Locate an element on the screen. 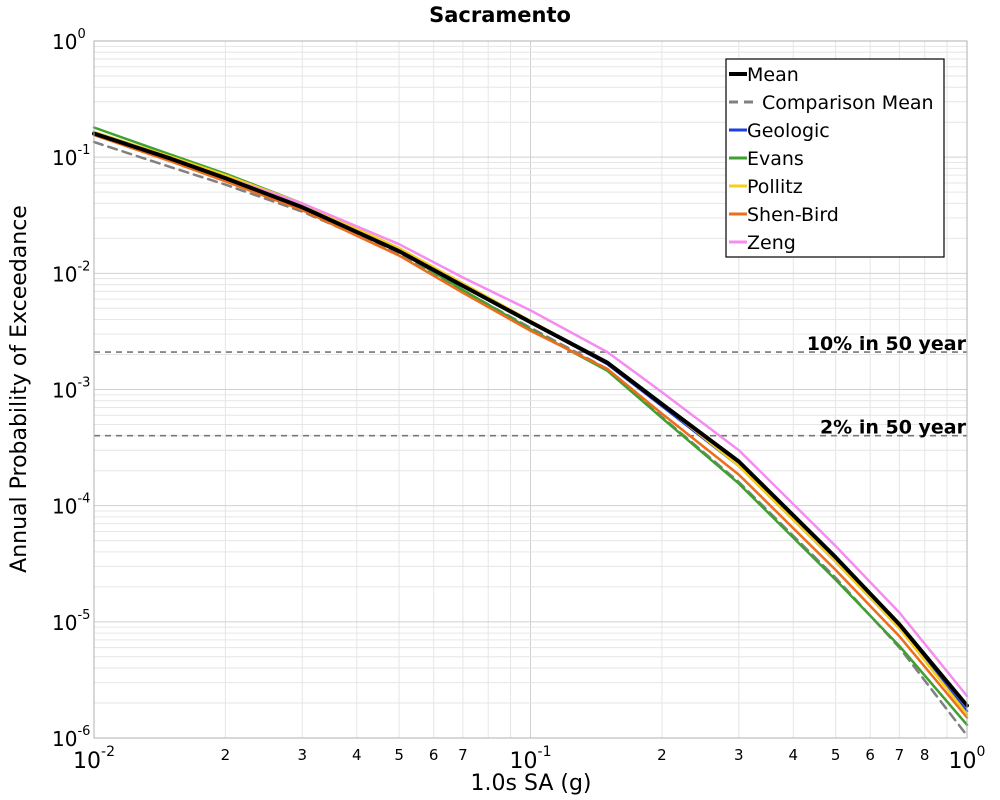 Image resolution: width=1000 pixels, height=800 pixels. legend-entry-label: Comparison Mean is located at coordinates (848, 103).